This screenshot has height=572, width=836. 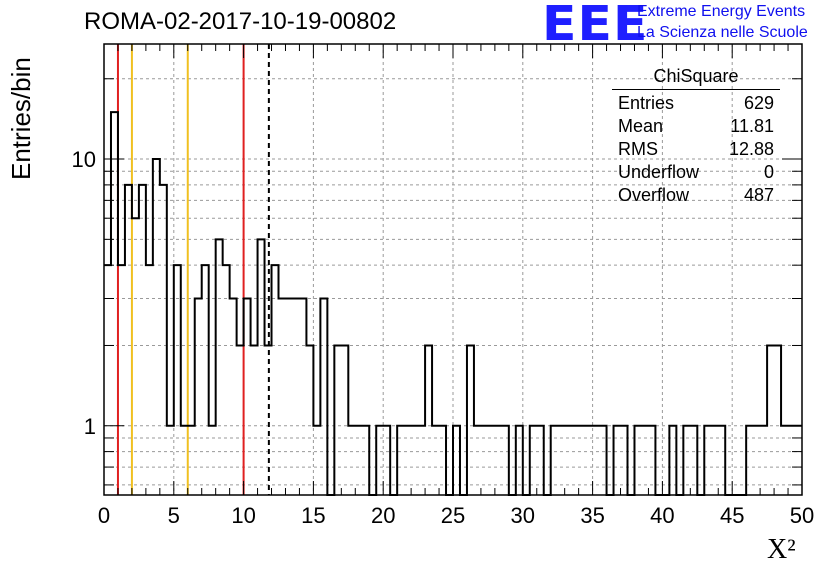 I want to click on stats-label: RMS, so click(x=638, y=149).